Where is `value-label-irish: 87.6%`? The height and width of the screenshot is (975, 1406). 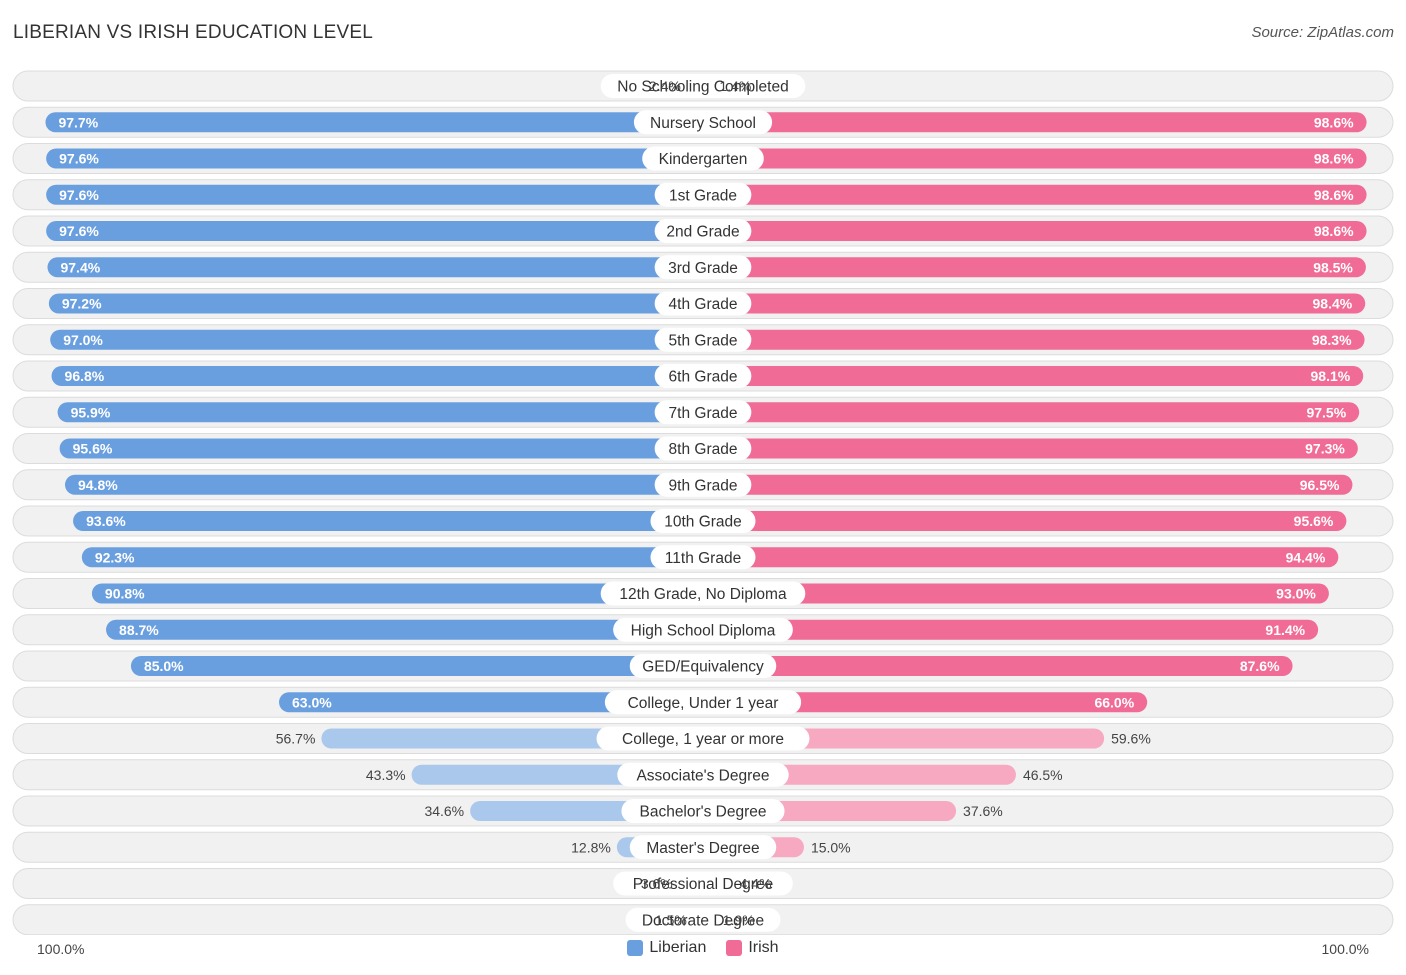 value-label-irish: 87.6% is located at coordinates (1260, 666).